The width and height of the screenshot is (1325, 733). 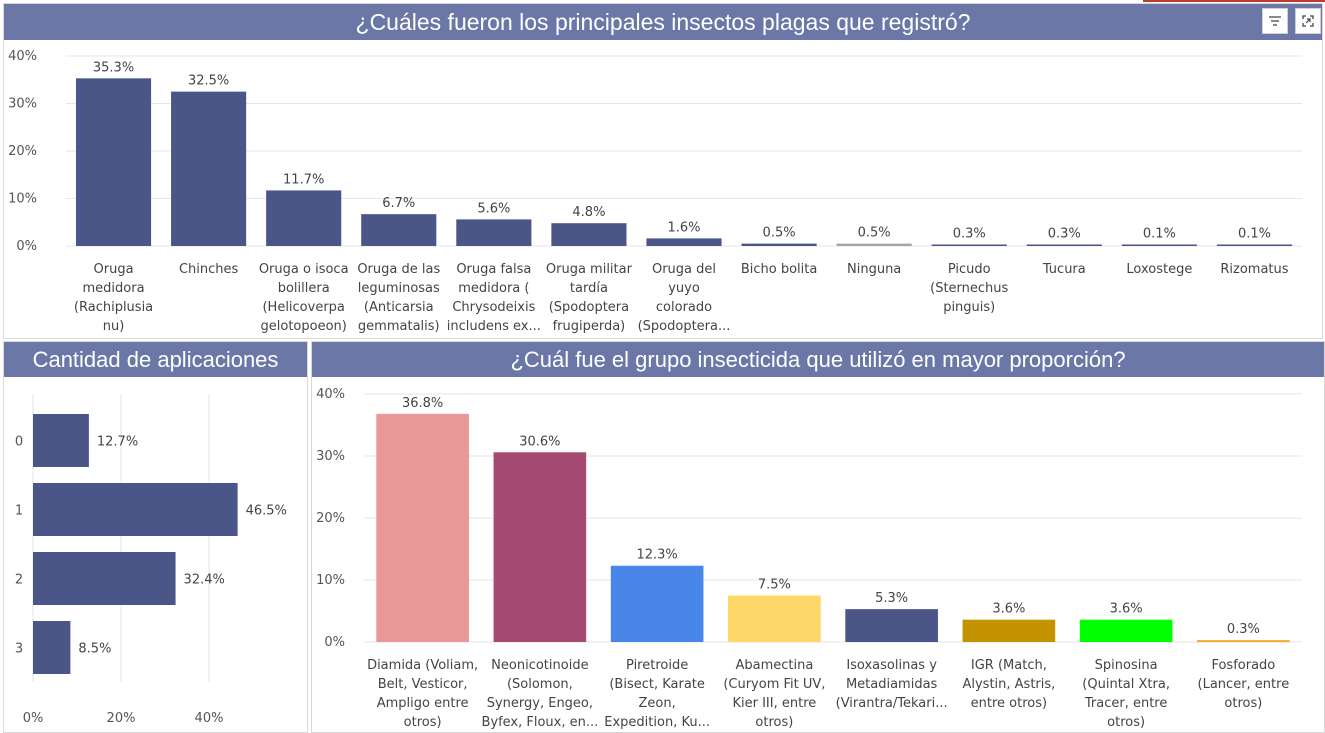 What do you see at coordinates (399, 307) in the screenshot?
I see `pest-category-label-line: (Anticarsia` at bounding box center [399, 307].